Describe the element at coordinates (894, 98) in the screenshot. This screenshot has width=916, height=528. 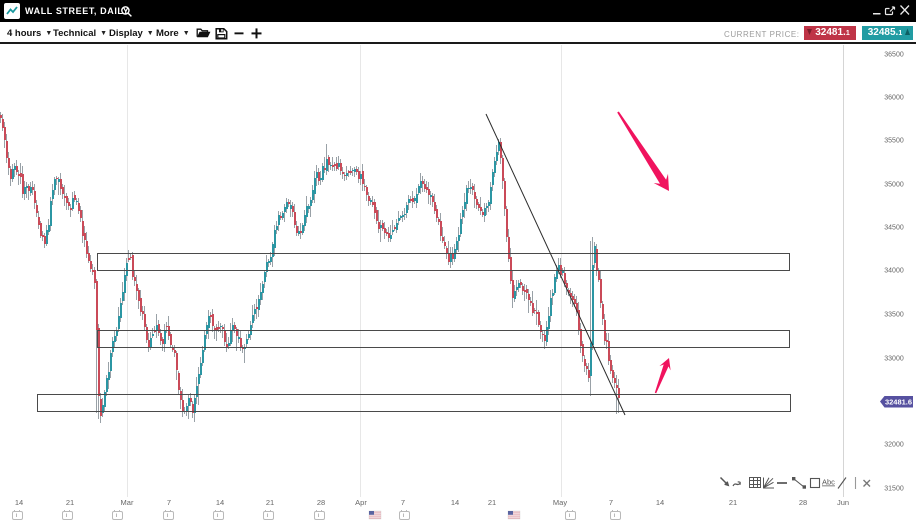
I see `svg-text: 36000` at that location.